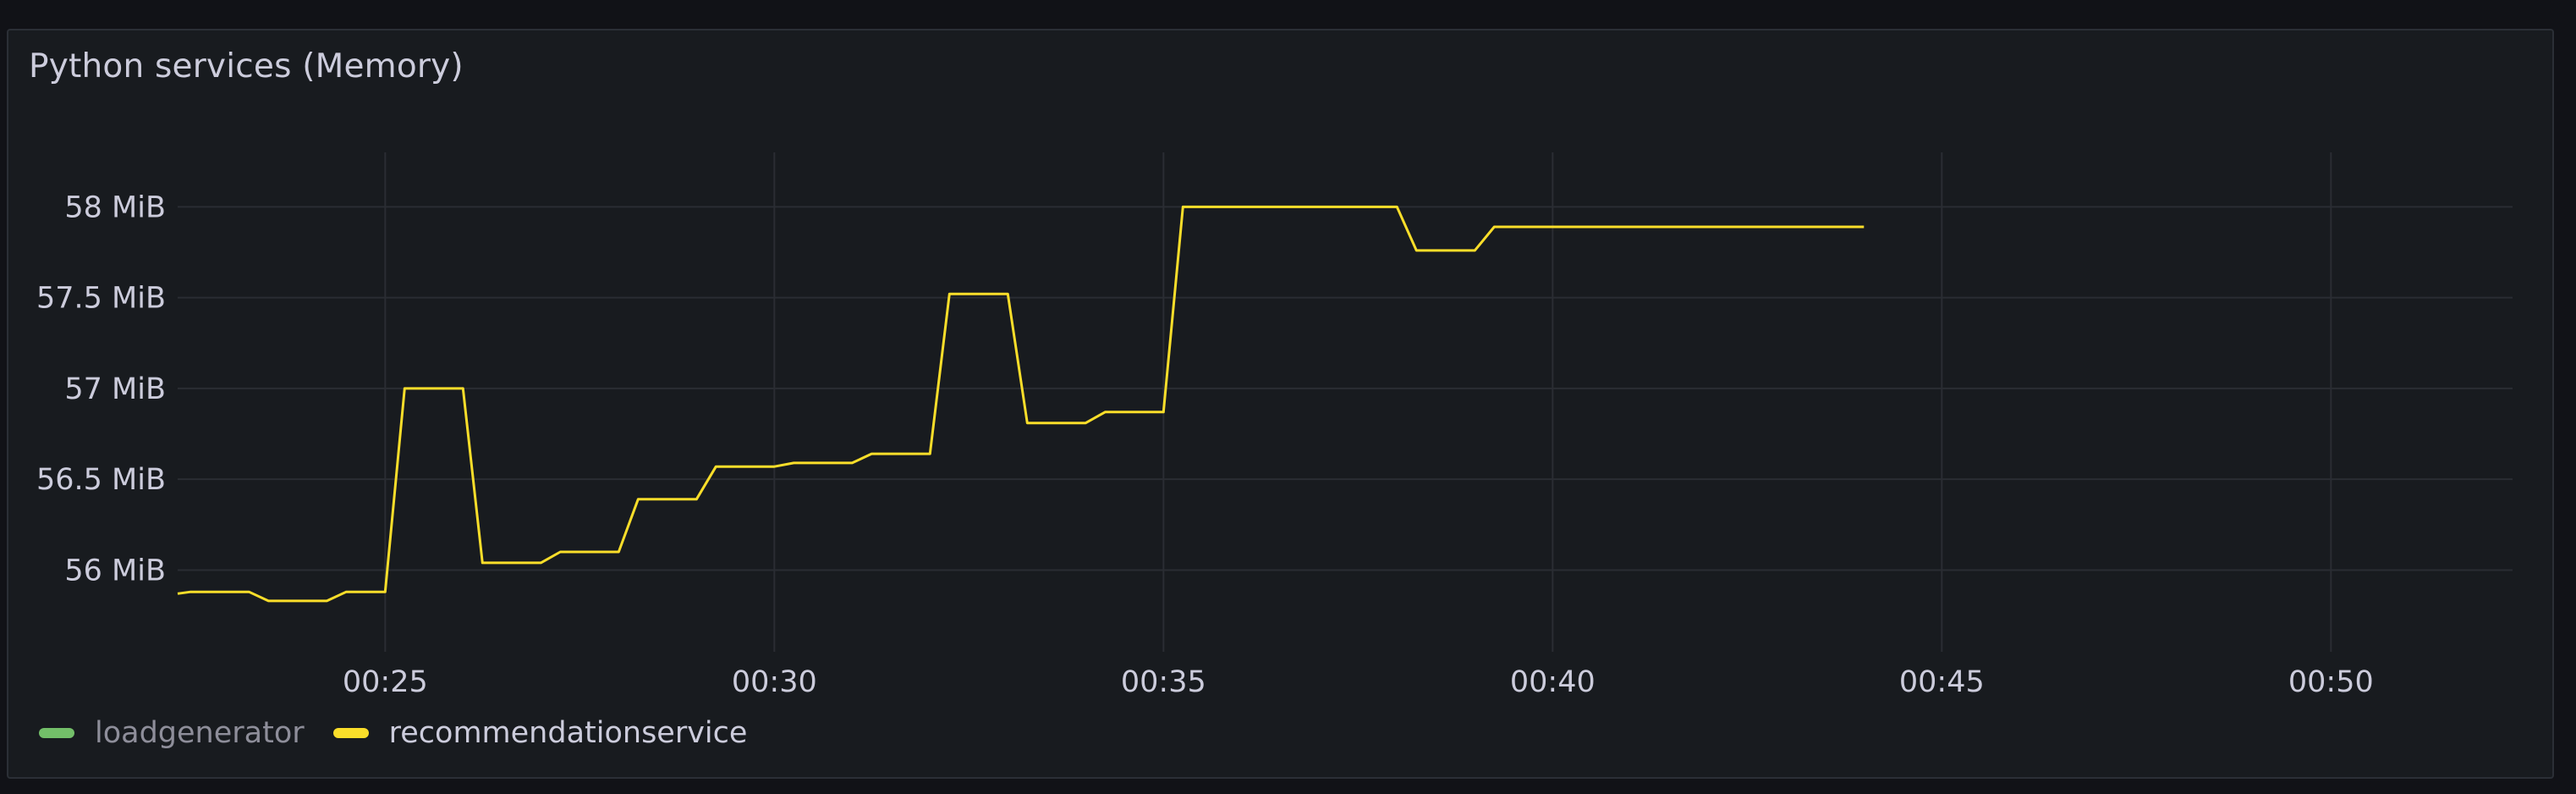 The image size is (2576, 794). Describe the element at coordinates (115, 207) in the screenshot. I see `y-tick-label: 58 MiB` at that location.